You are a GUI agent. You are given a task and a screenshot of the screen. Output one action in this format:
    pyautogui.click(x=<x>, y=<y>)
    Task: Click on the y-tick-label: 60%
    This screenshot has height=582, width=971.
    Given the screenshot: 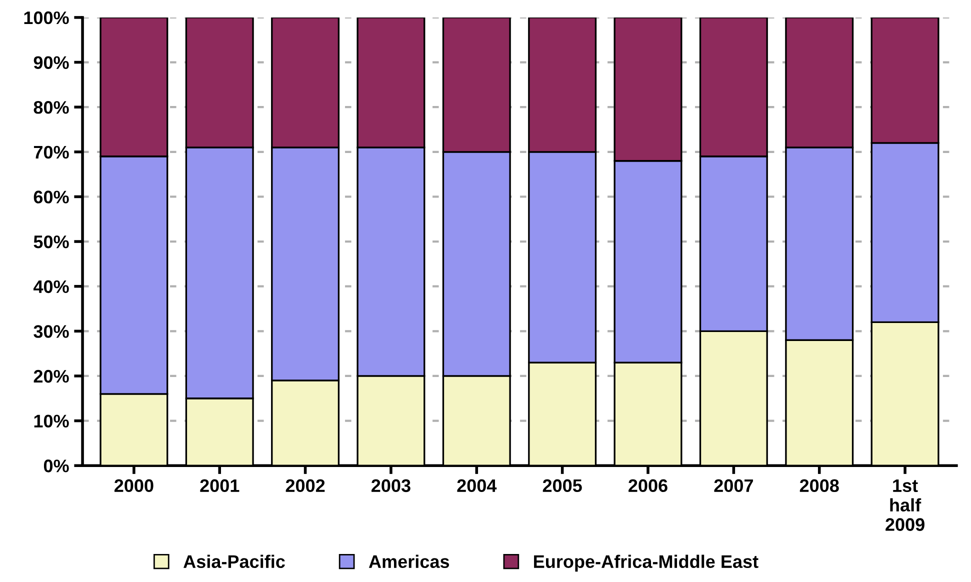 What is the action you would take?
    pyautogui.click(x=51, y=197)
    